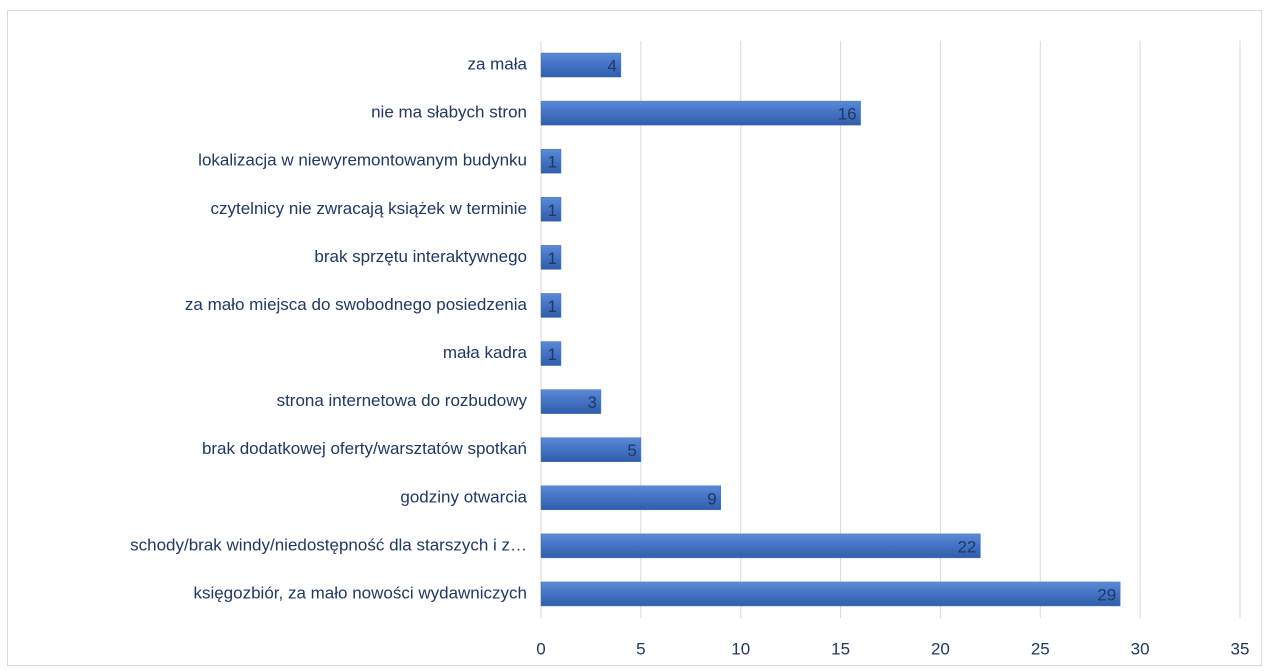 This screenshot has width=1269, height=671. I want to click on y-tick-label: godziny otwarcia, so click(463, 496).